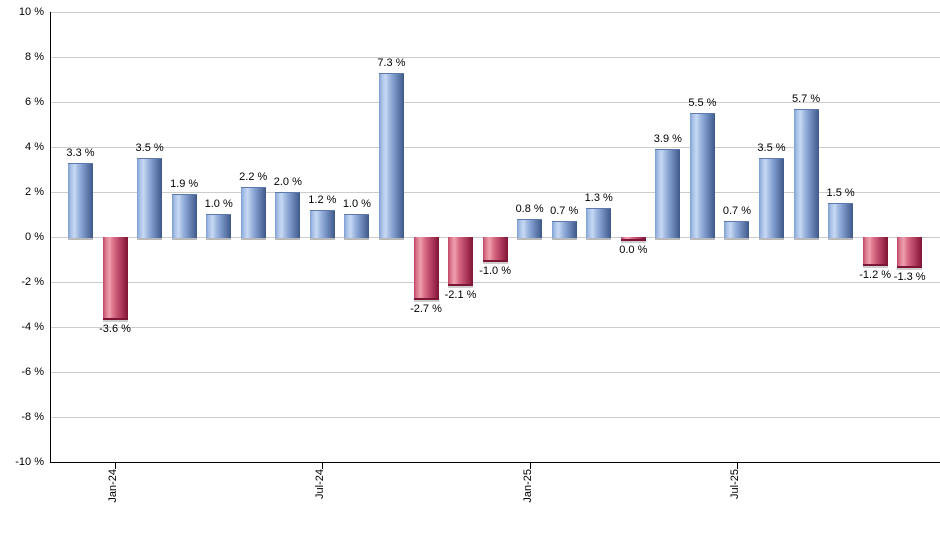  Describe the element at coordinates (426, 309) in the screenshot. I see `bar-value-label: -2.7 %` at that location.